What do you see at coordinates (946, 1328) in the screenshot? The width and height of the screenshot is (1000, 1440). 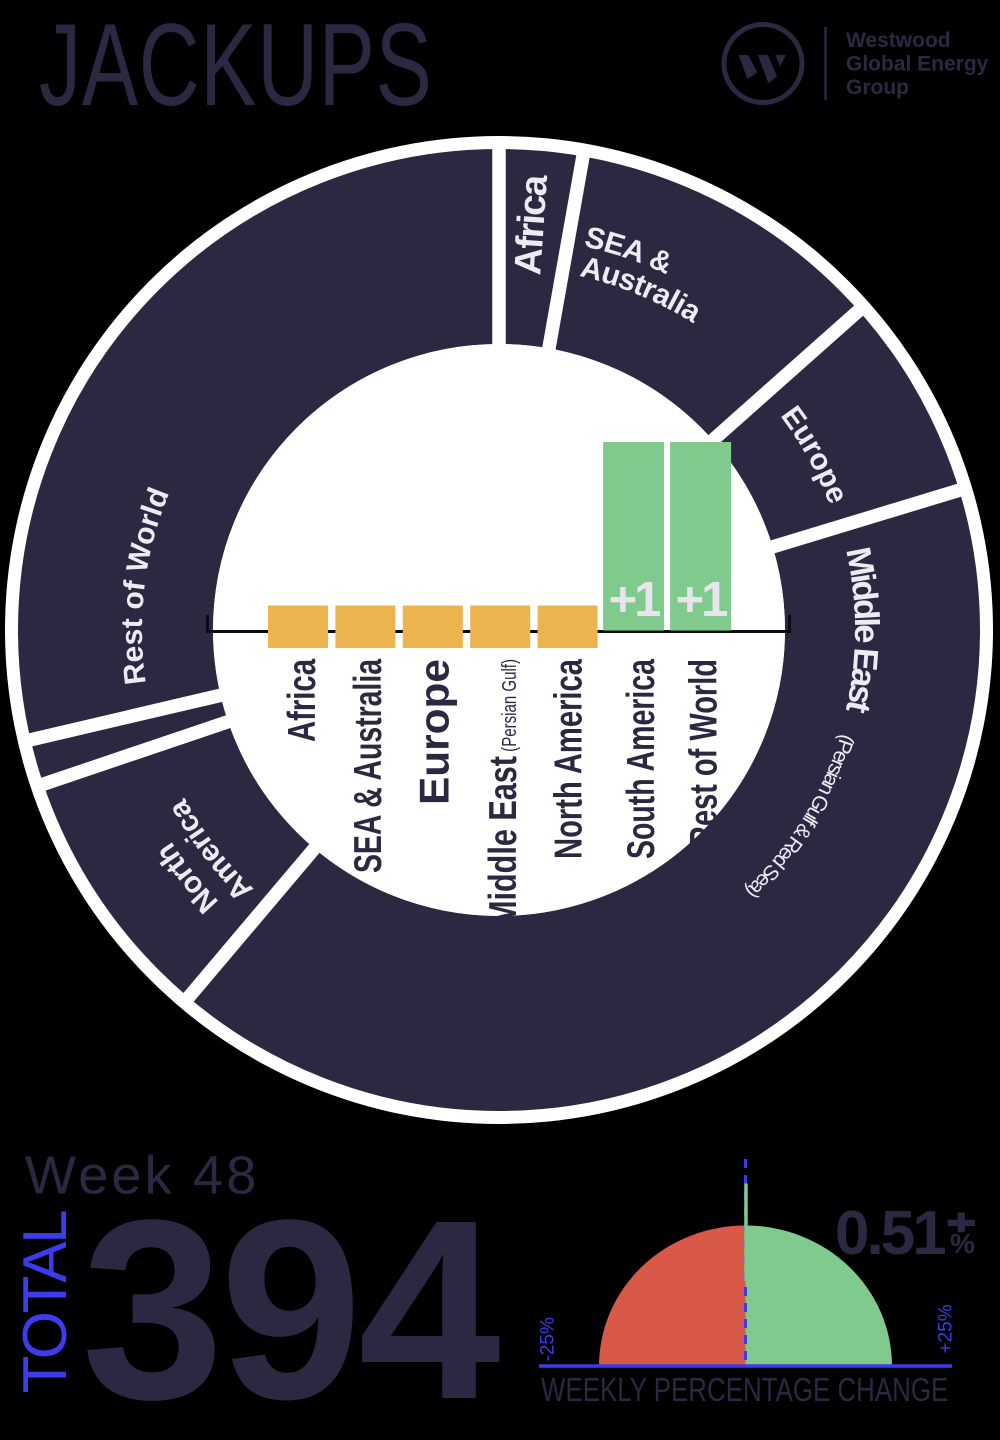 I see `svg-text: +25%` at bounding box center [946, 1328].